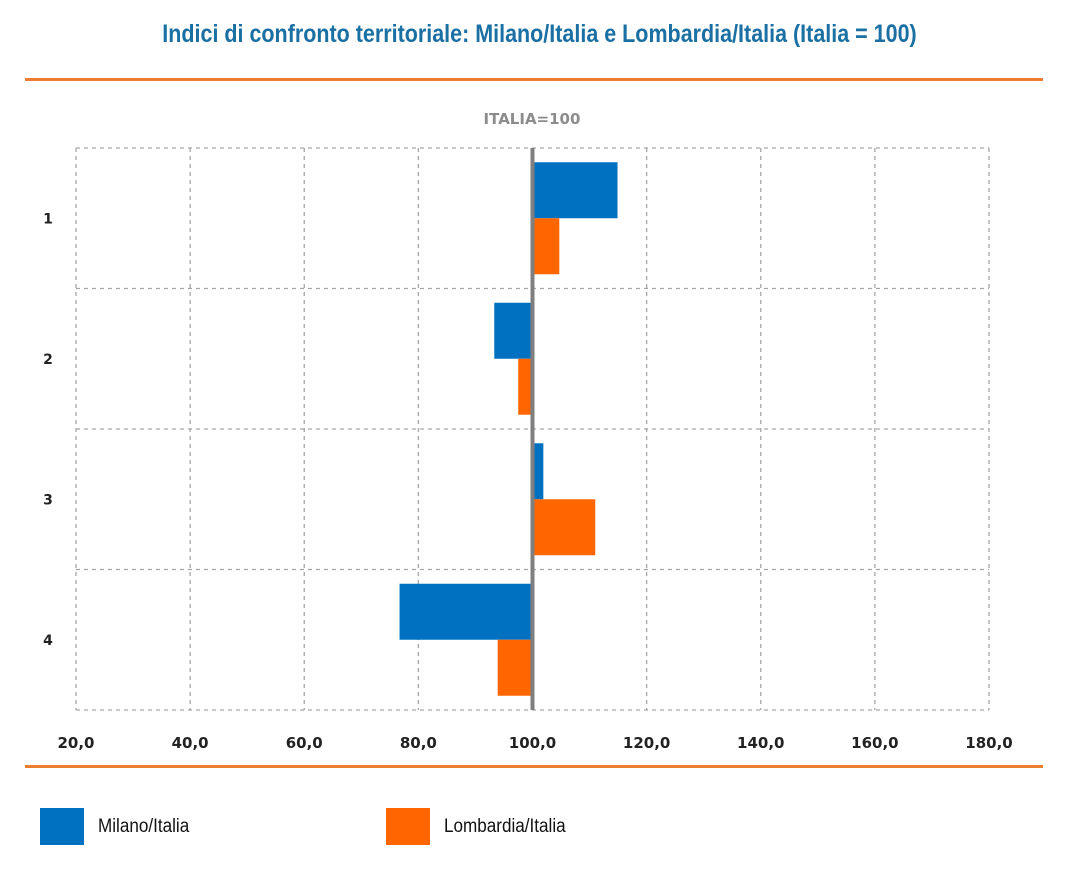  Describe the element at coordinates (760, 743) in the screenshot. I see `x-tick-label: 140,0` at that location.